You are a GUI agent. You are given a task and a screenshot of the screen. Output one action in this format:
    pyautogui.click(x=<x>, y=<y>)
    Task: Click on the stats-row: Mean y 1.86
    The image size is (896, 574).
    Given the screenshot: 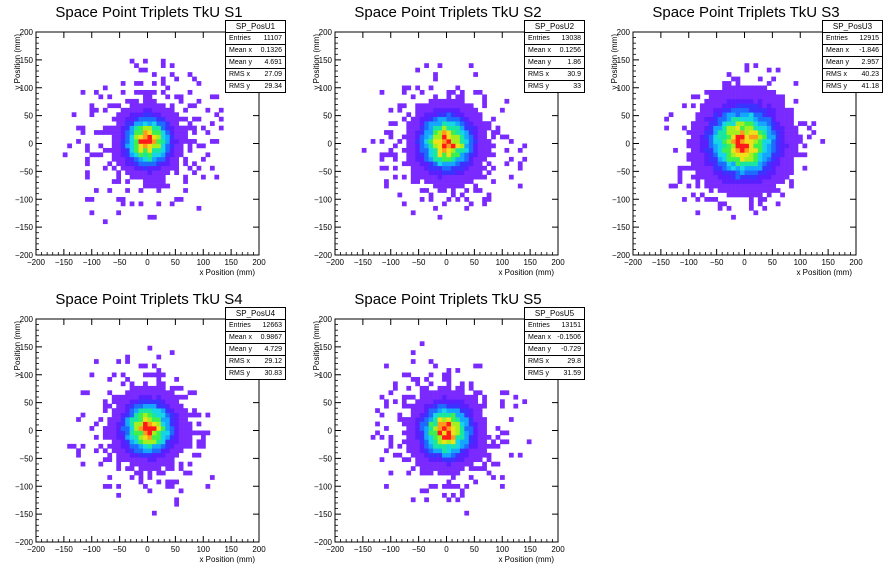 What is the action you would take?
    pyautogui.click(x=554, y=63)
    